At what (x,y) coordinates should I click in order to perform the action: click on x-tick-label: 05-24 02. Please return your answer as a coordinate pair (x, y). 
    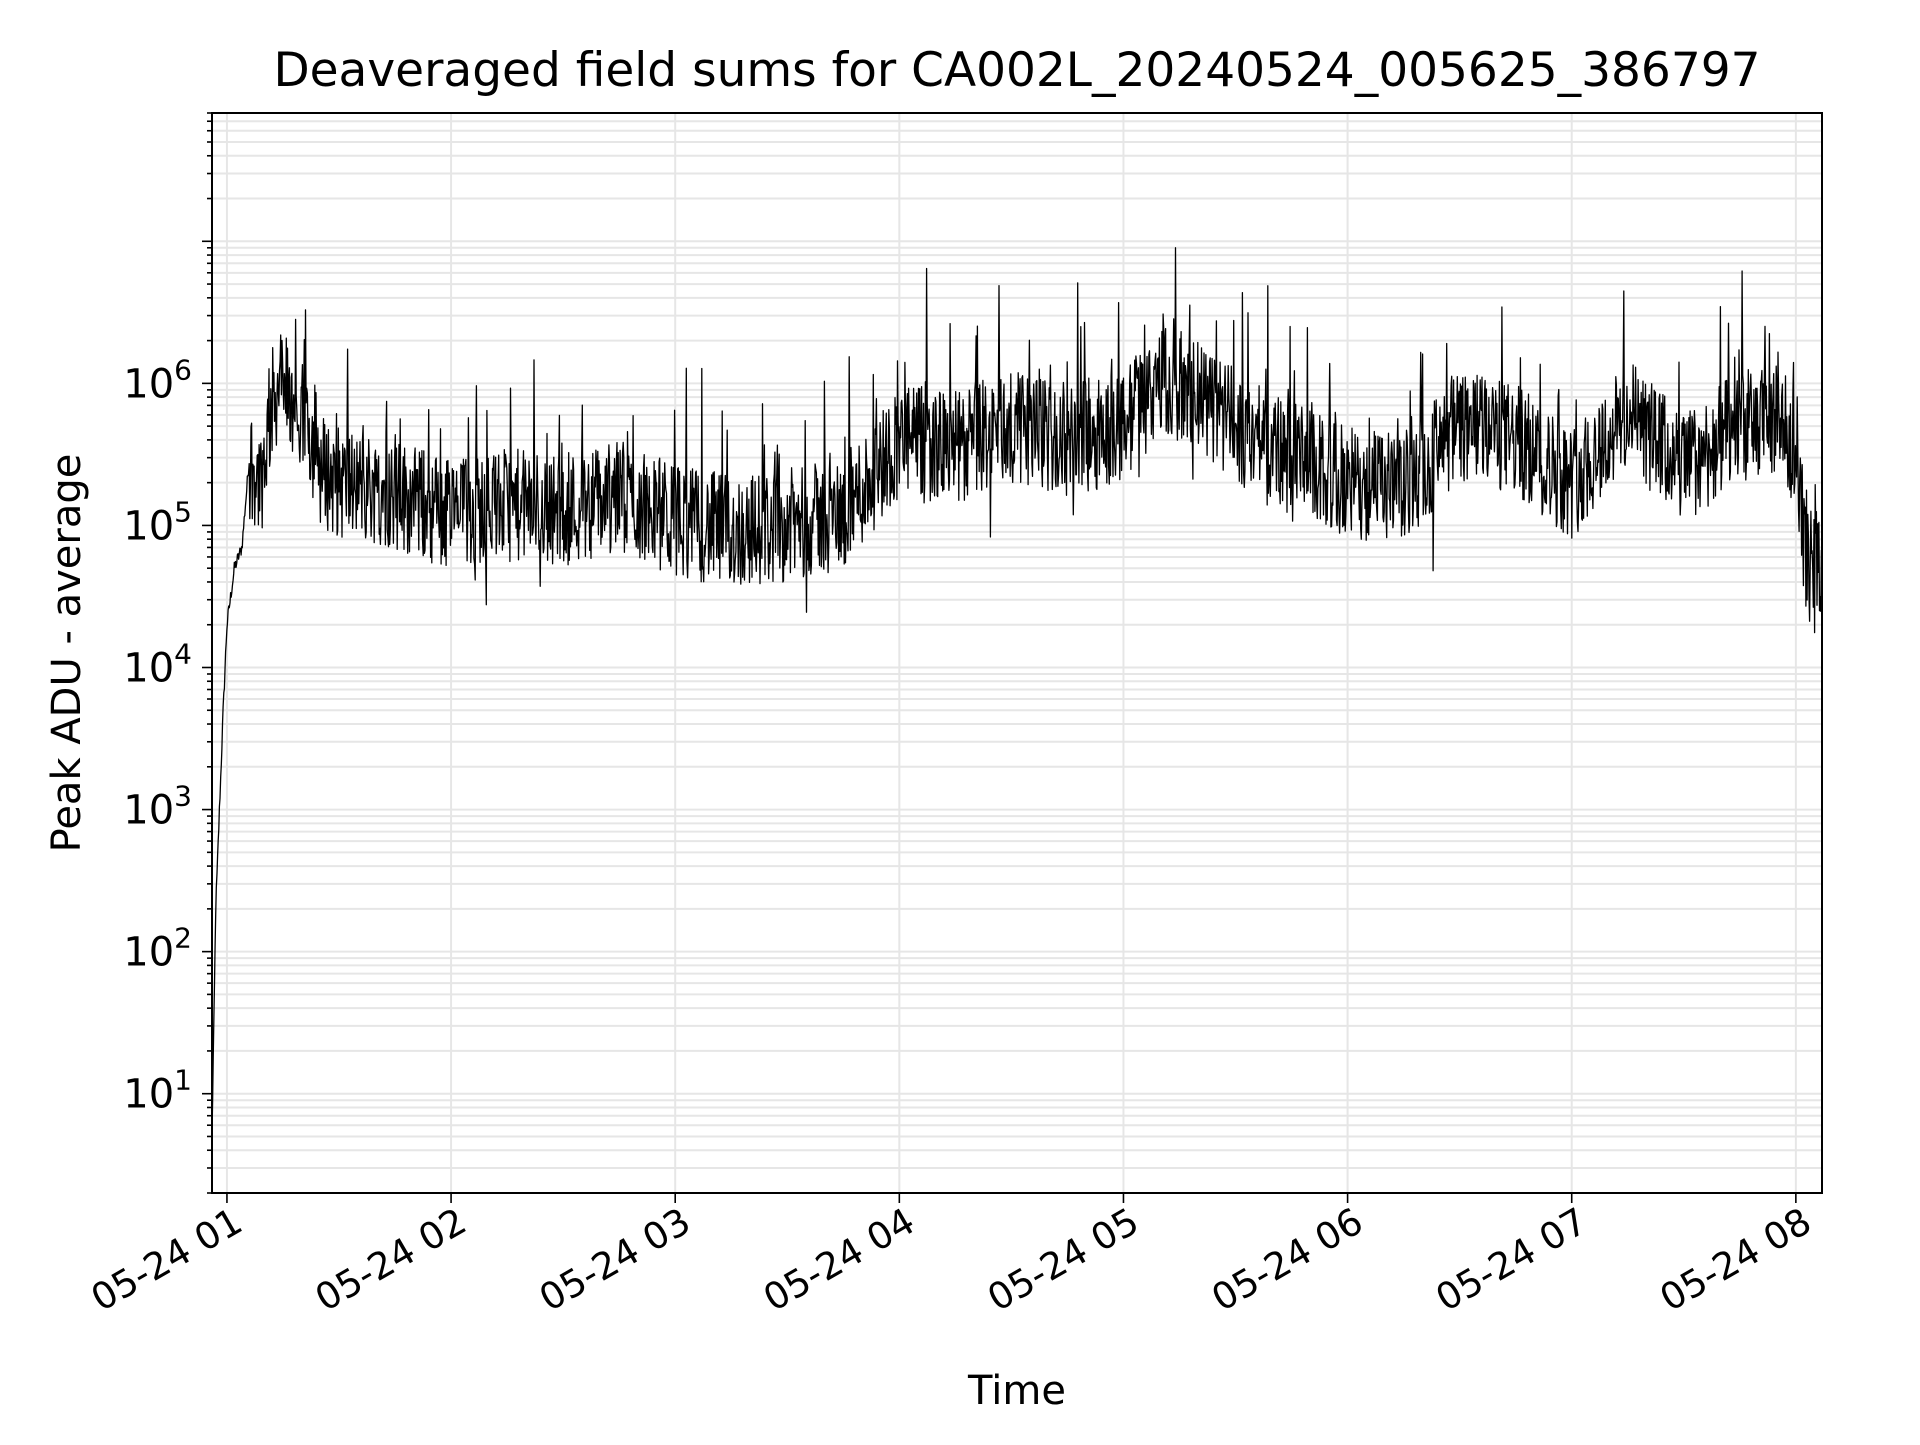
    Looking at the image, I should click on (391, 1260).